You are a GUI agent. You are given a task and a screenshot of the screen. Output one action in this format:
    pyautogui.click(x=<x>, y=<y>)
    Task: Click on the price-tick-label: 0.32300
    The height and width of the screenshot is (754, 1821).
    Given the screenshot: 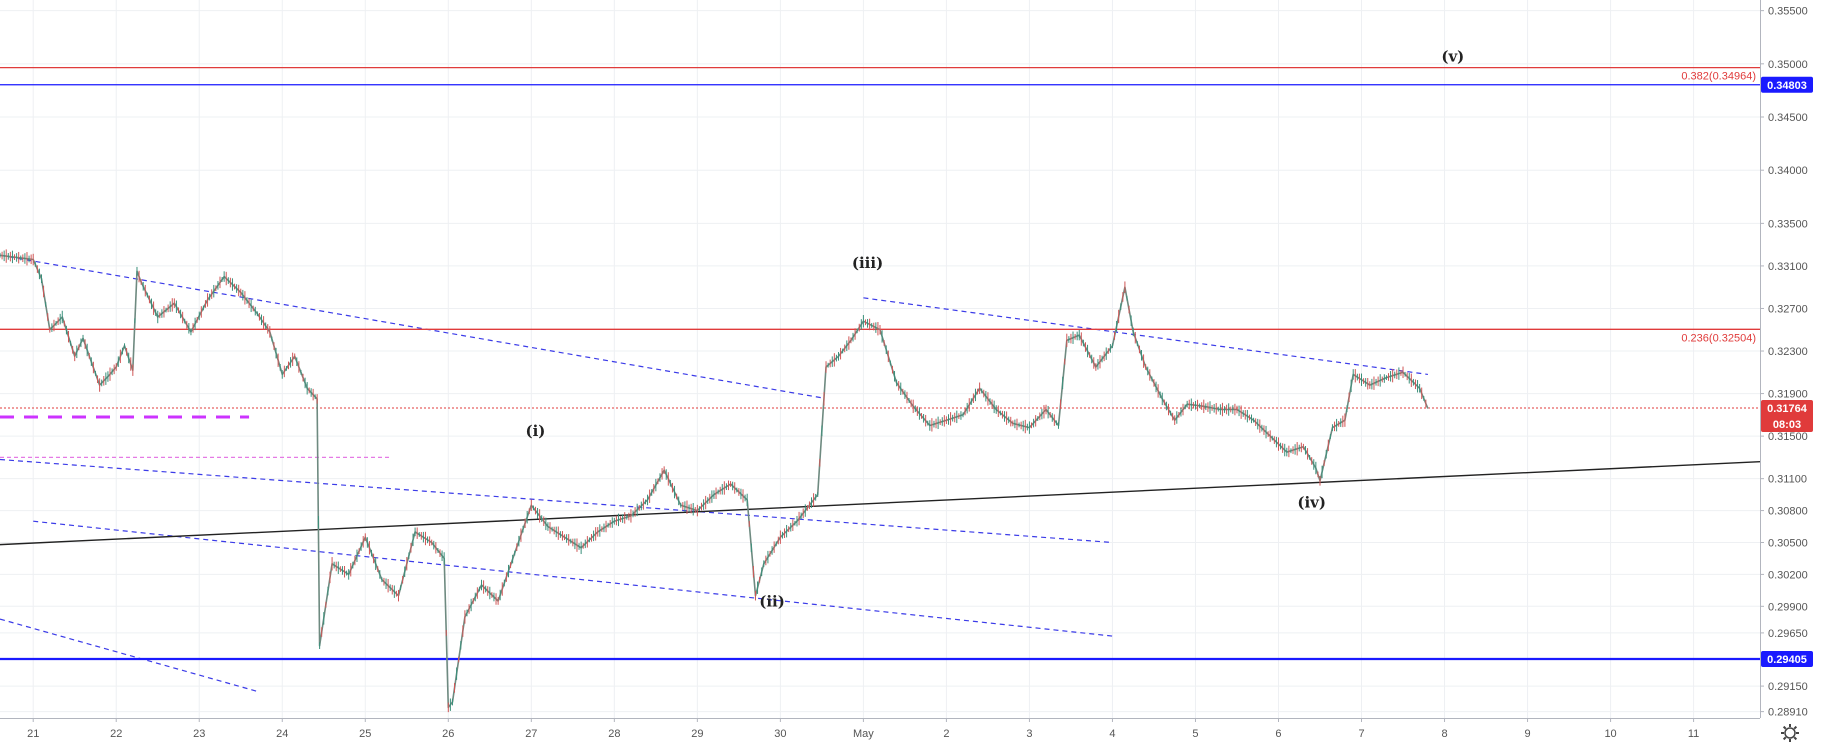 What is the action you would take?
    pyautogui.click(x=1788, y=352)
    